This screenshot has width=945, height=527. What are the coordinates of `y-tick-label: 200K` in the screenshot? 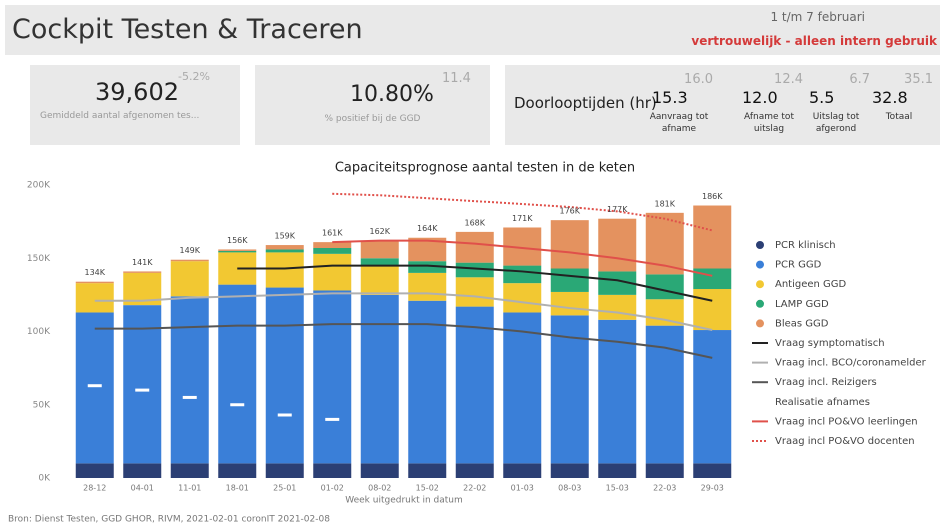 It's located at (39, 186).